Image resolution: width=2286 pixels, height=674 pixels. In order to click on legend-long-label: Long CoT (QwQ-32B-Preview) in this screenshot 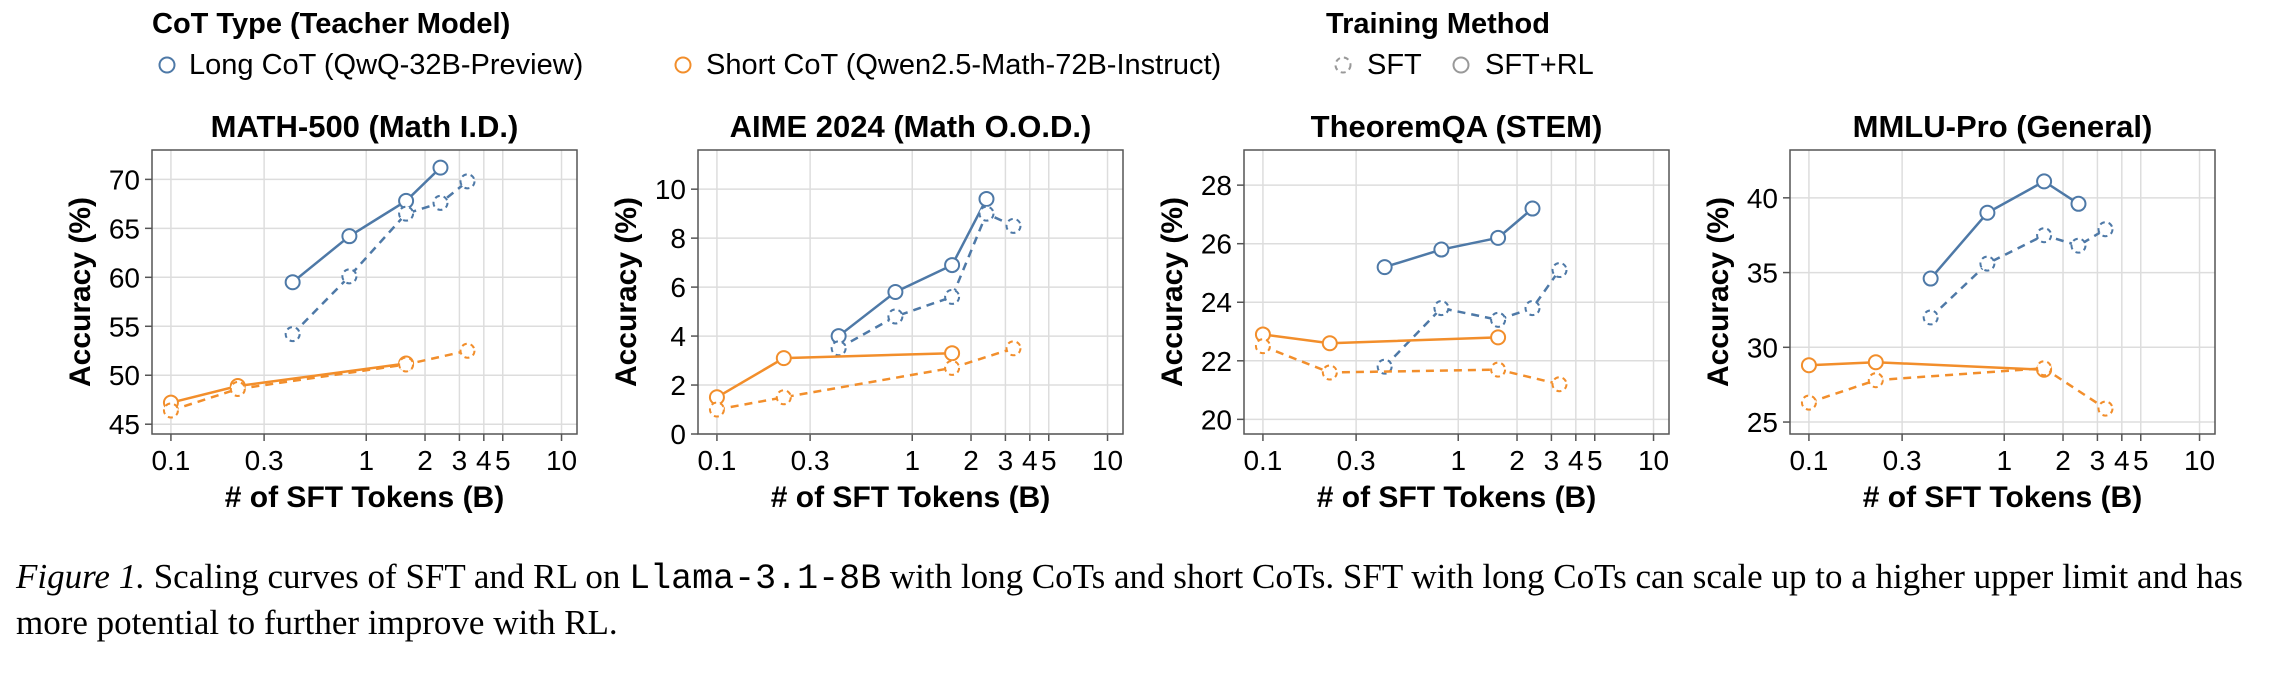, I will do `click(386, 65)`.